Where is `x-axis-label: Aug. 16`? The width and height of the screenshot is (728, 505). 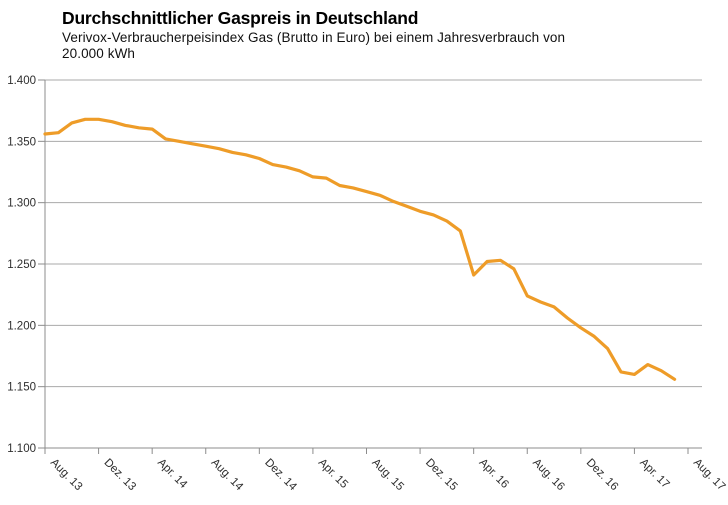
x-axis-label: Aug. 16 is located at coordinates (548, 475).